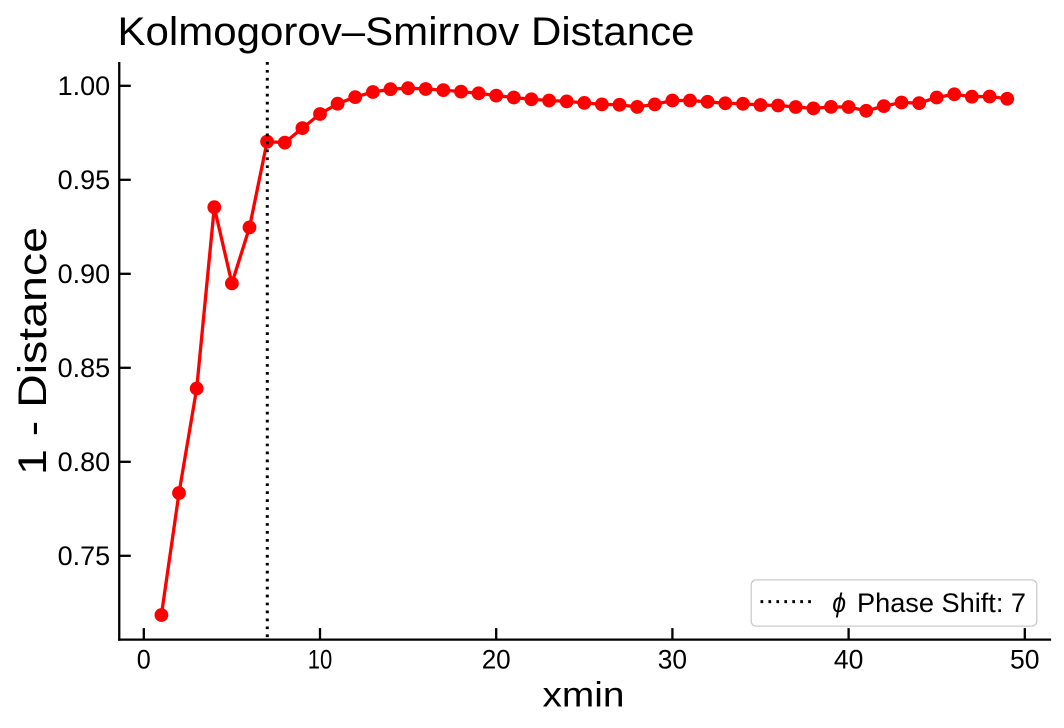  Describe the element at coordinates (33, 351) in the screenshot. I see `svg-text: 1 - Distance` at that location.